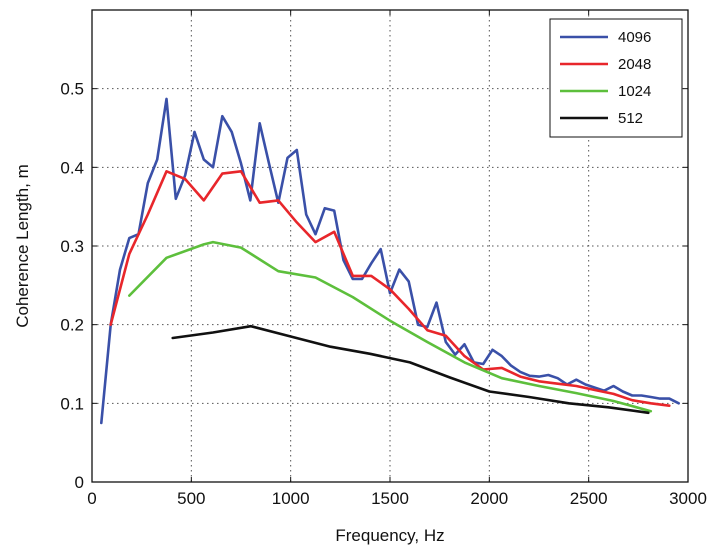  What do you see at coordinates (72, 167) in the screenshot?
I see `y-tick-label: 0.4` at bounding box center [72, 167].